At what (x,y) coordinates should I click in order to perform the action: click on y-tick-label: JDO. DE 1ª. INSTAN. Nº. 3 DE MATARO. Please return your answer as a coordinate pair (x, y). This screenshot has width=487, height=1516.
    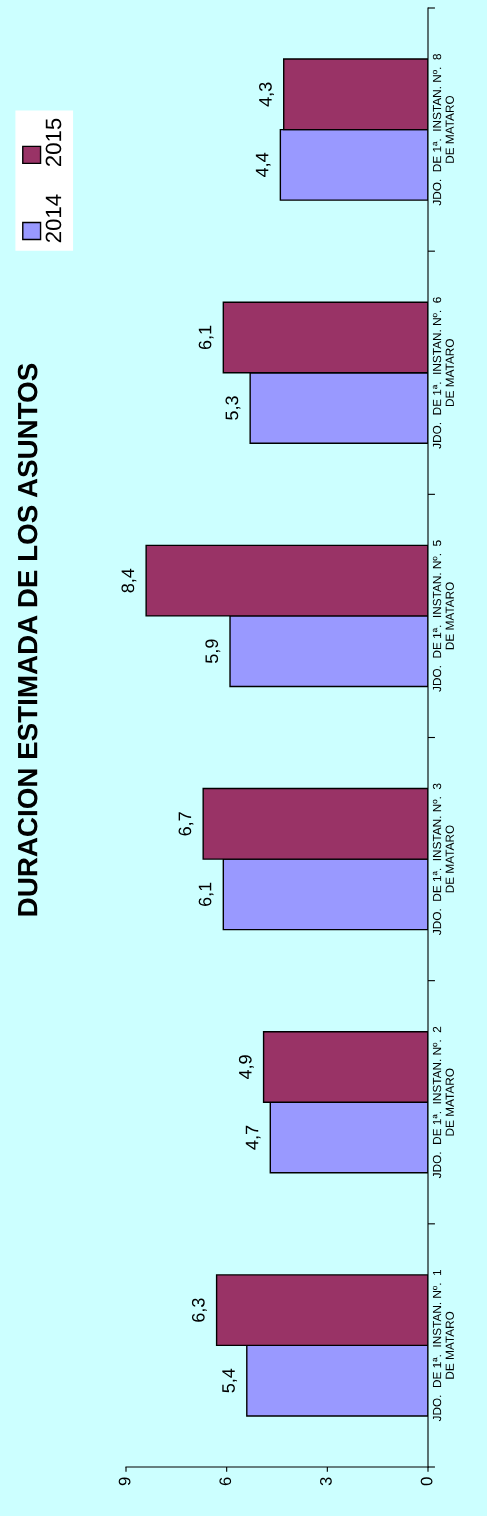
    Looking at the image, I should click on (443, 859).